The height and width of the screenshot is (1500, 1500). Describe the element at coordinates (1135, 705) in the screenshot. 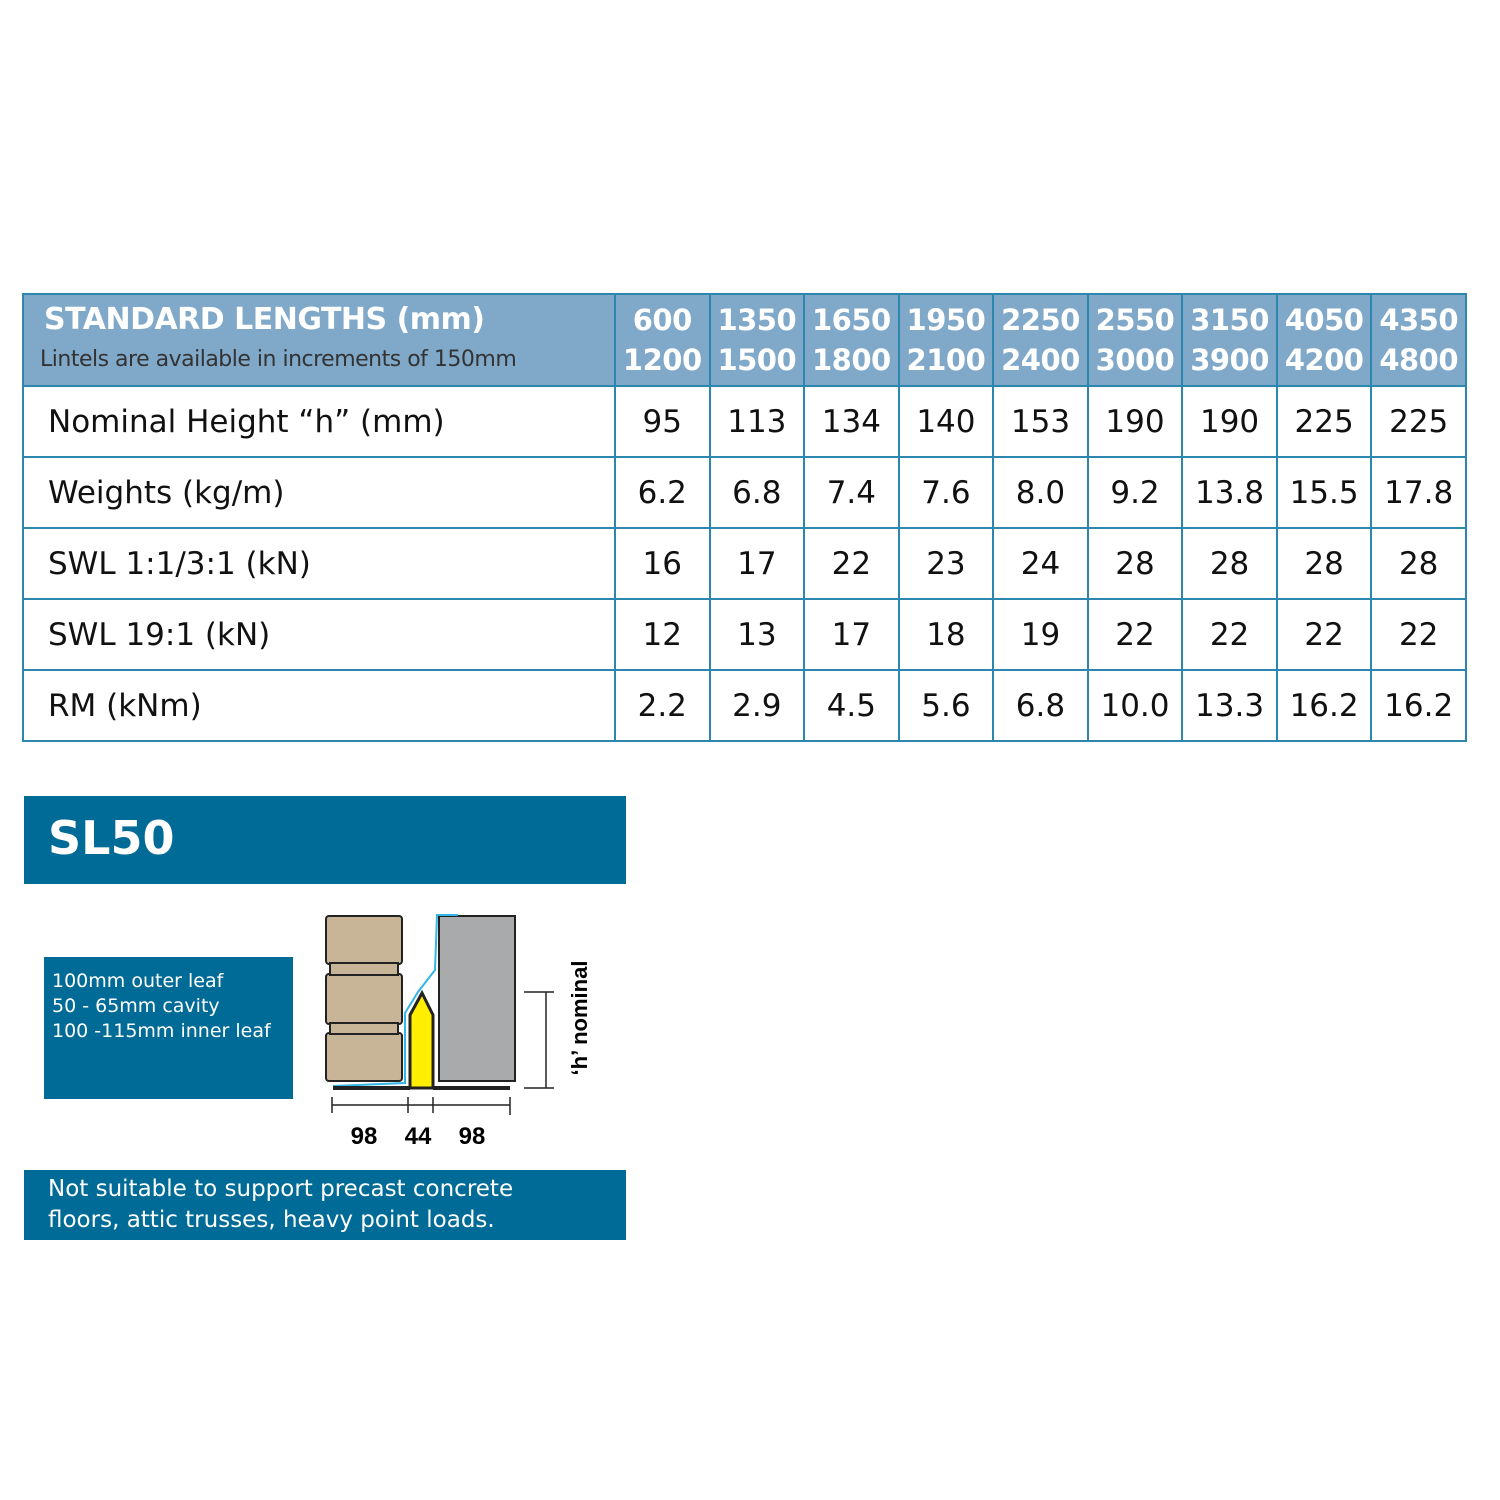

I see `table-cell: 10.0` at that location.